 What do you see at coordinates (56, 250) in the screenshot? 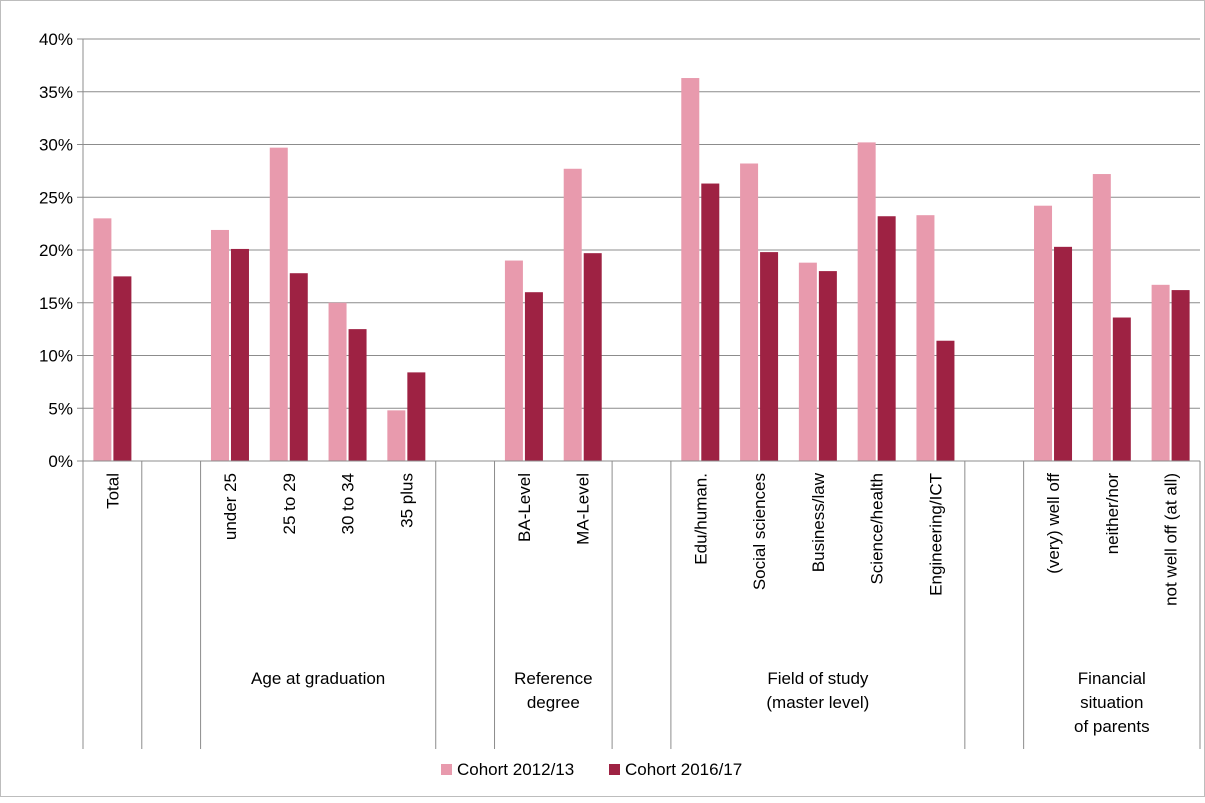
I see `y-tick-label: 20%` at bounding box center [56, 250].